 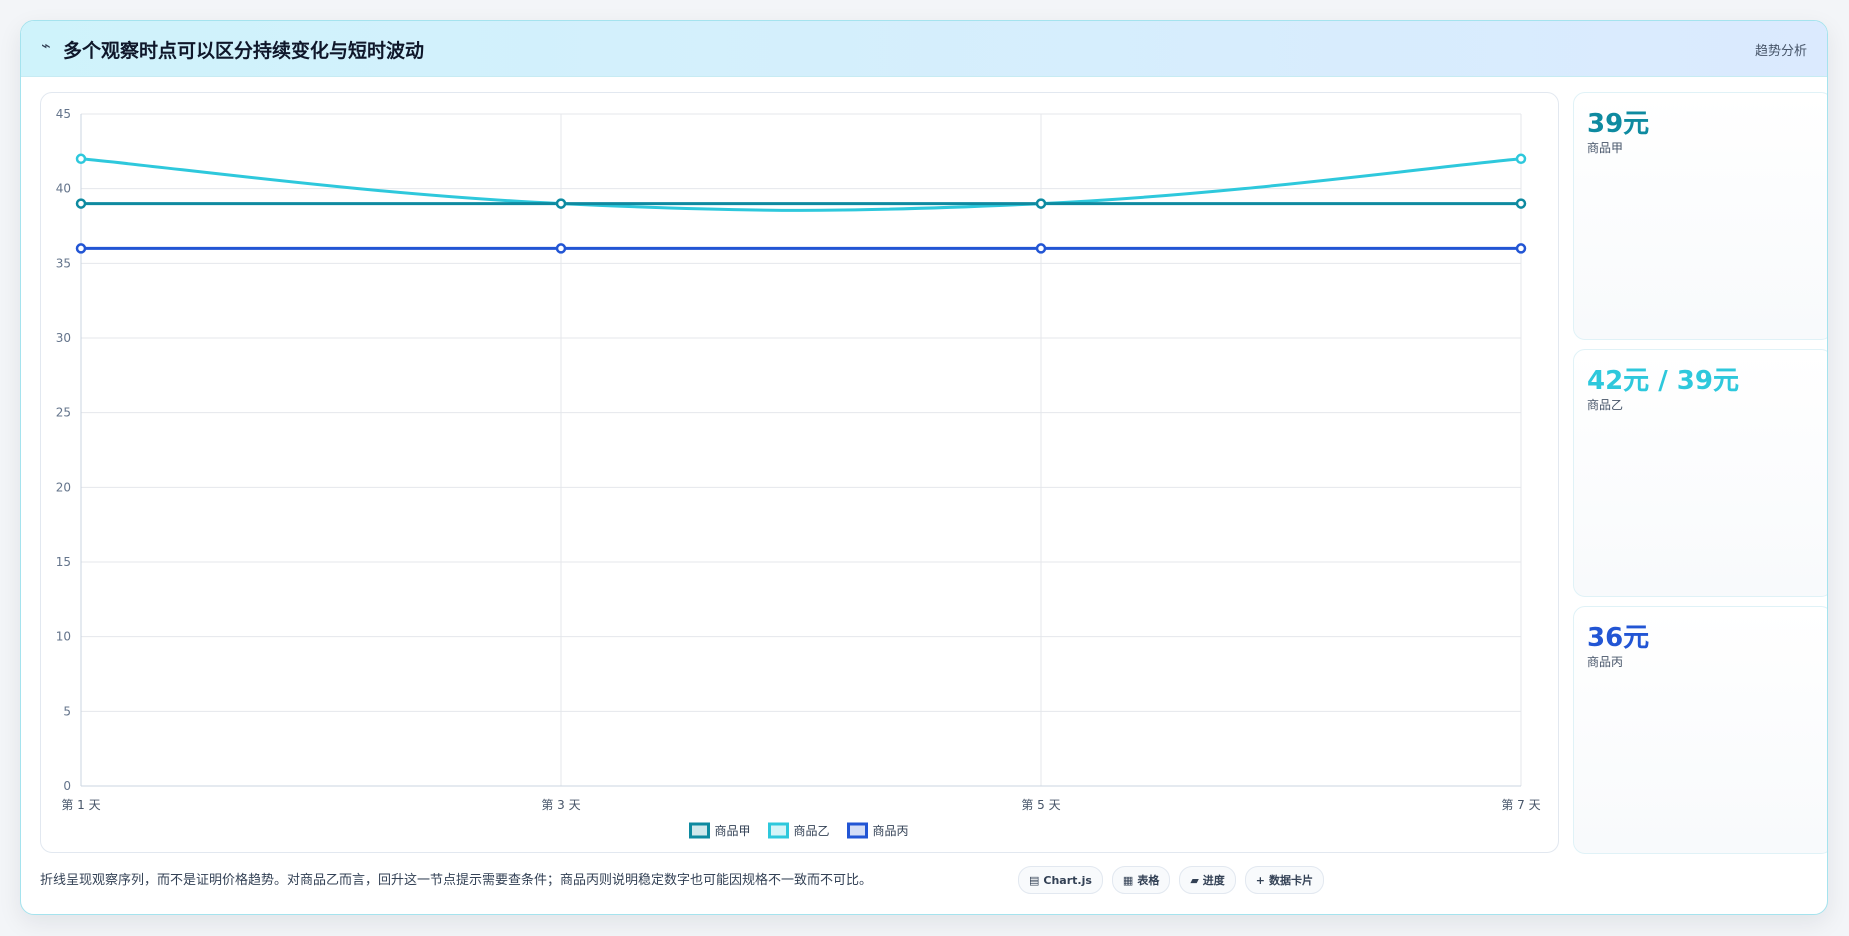 I want to click on x-tick-label: 第 7 天, so click(x=1520, y=805).